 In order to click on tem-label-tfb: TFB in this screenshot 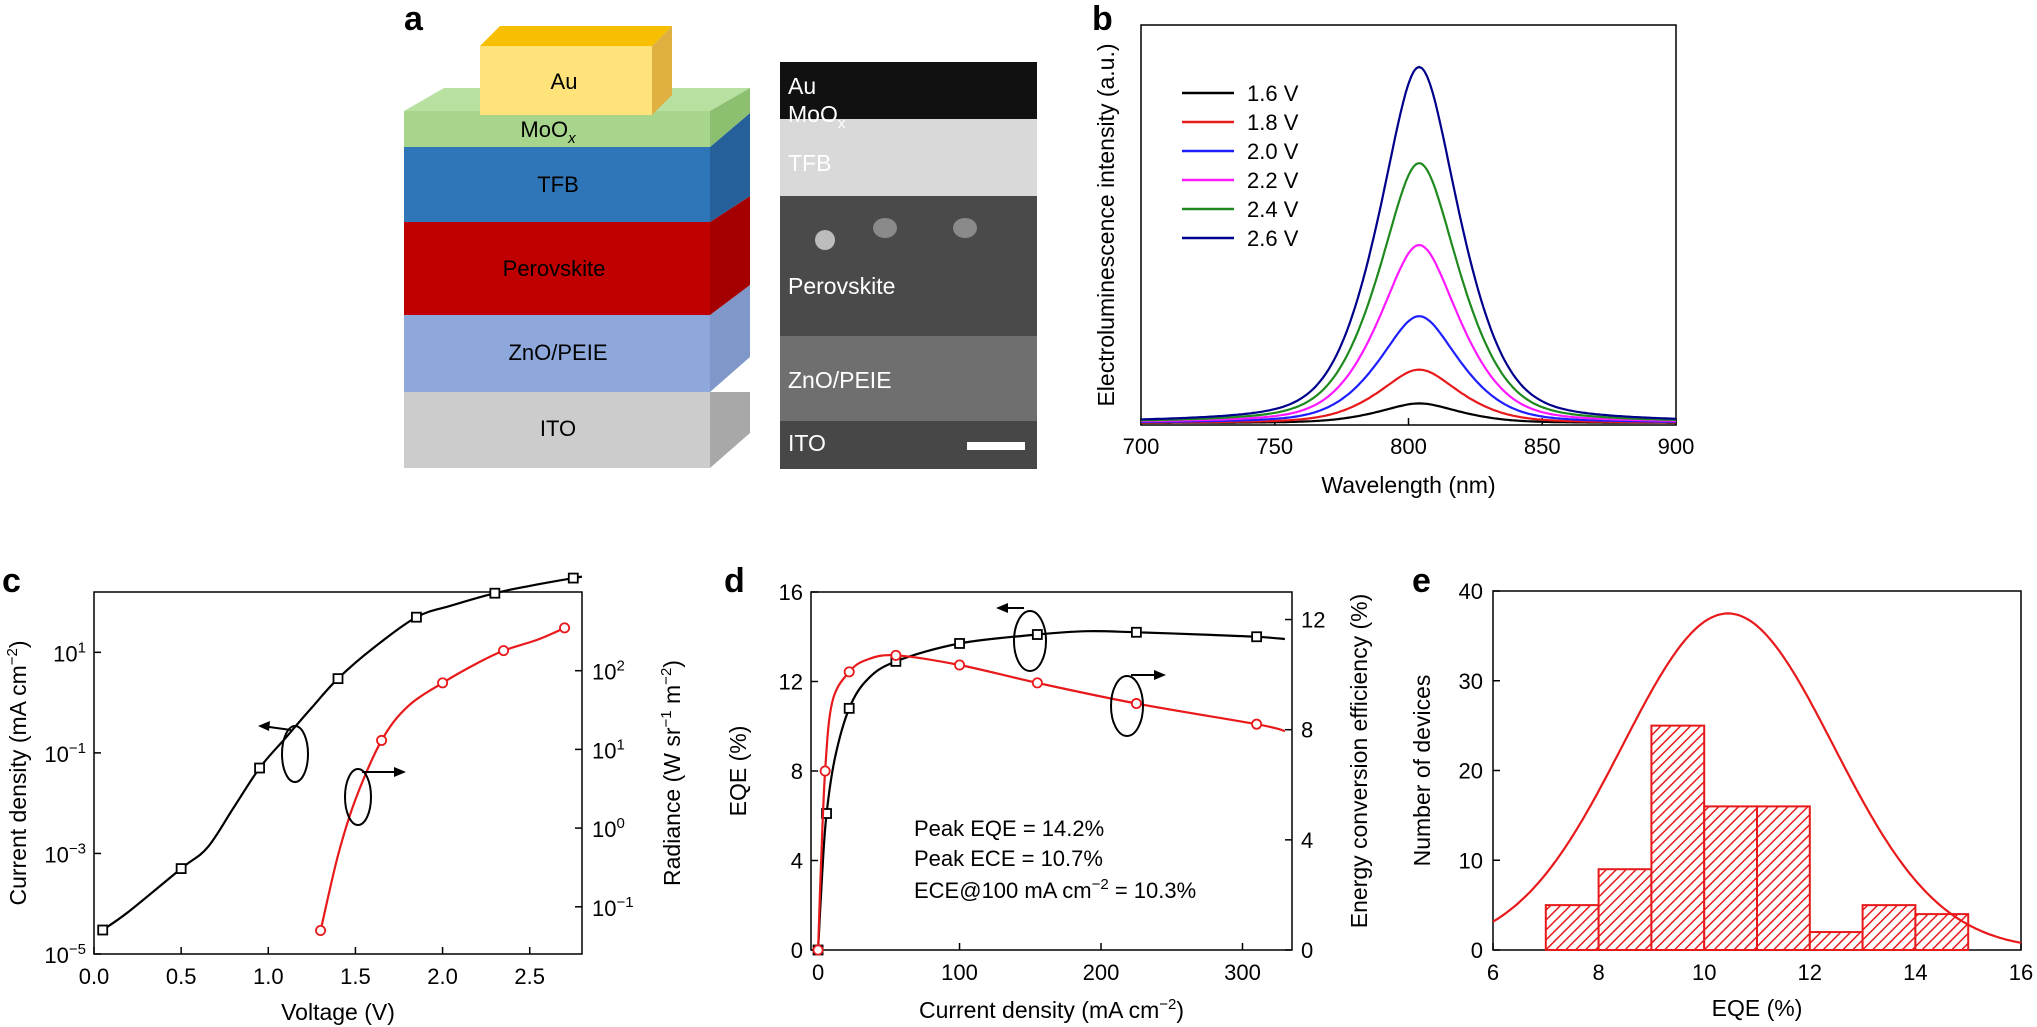, I will do `click(809, 163)`.